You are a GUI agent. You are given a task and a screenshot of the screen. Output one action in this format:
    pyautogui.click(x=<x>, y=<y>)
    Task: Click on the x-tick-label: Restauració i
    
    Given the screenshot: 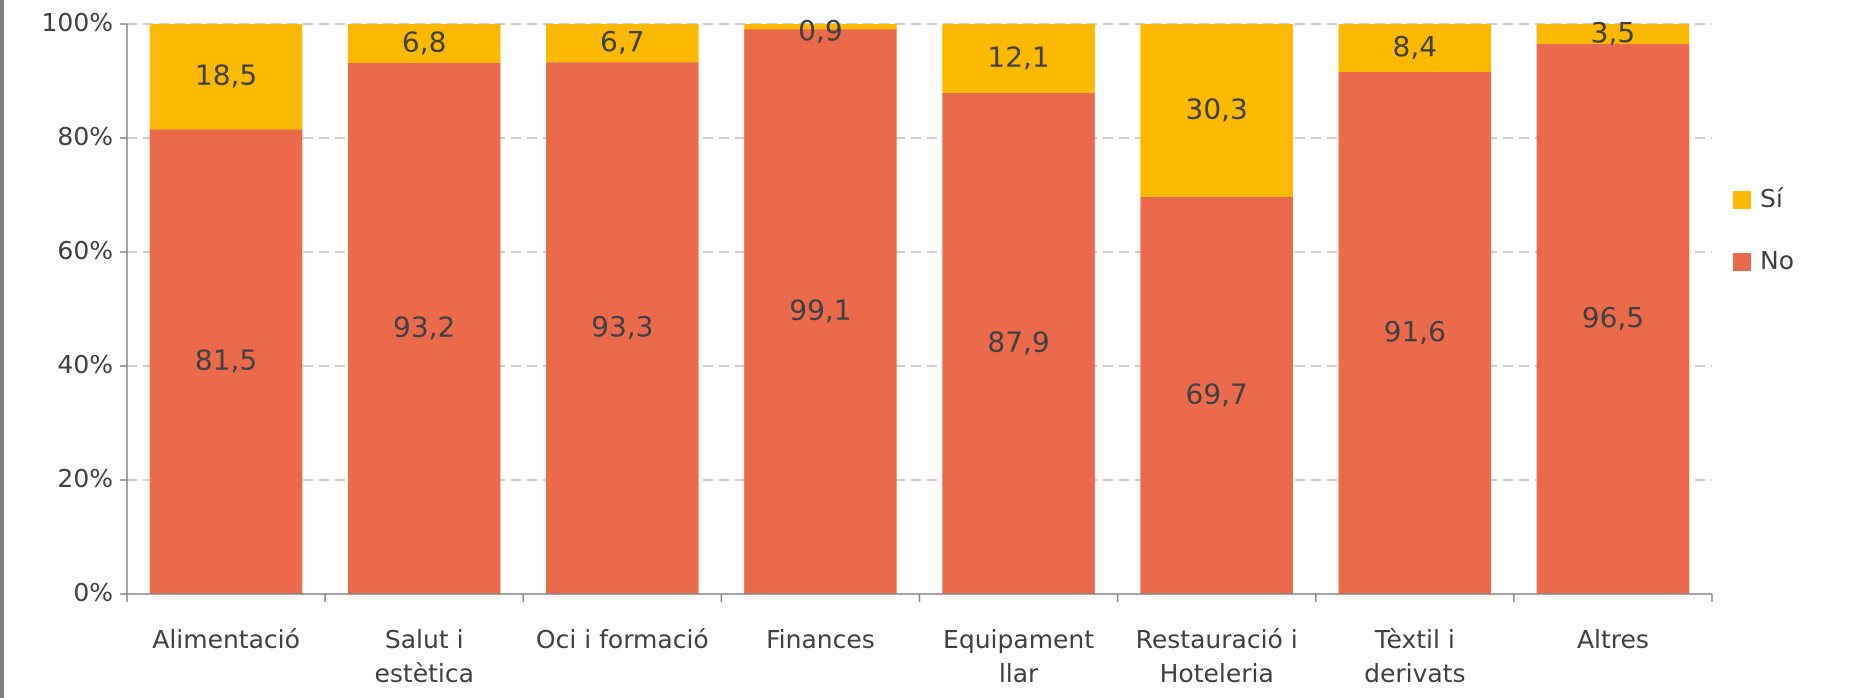 What is the action you would take?
    pyautogui.click(x=1217, y=639)
    